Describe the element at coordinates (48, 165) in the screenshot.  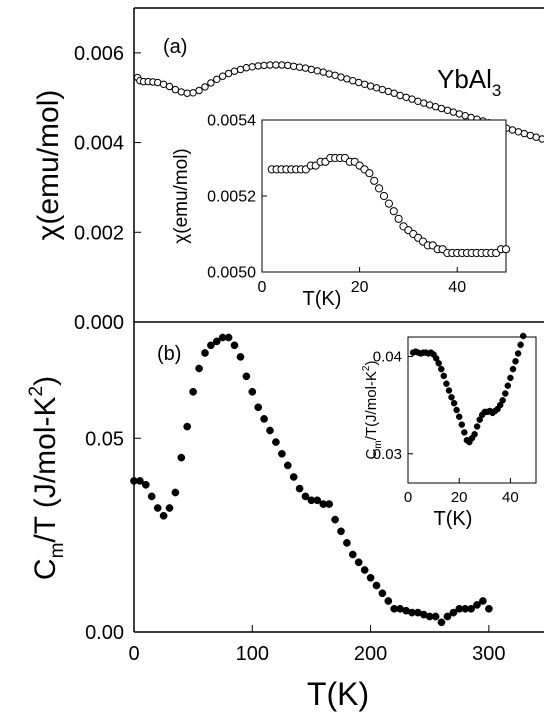
I see `panel-a-y-axis-title: χ(emu/mol)` at that location.